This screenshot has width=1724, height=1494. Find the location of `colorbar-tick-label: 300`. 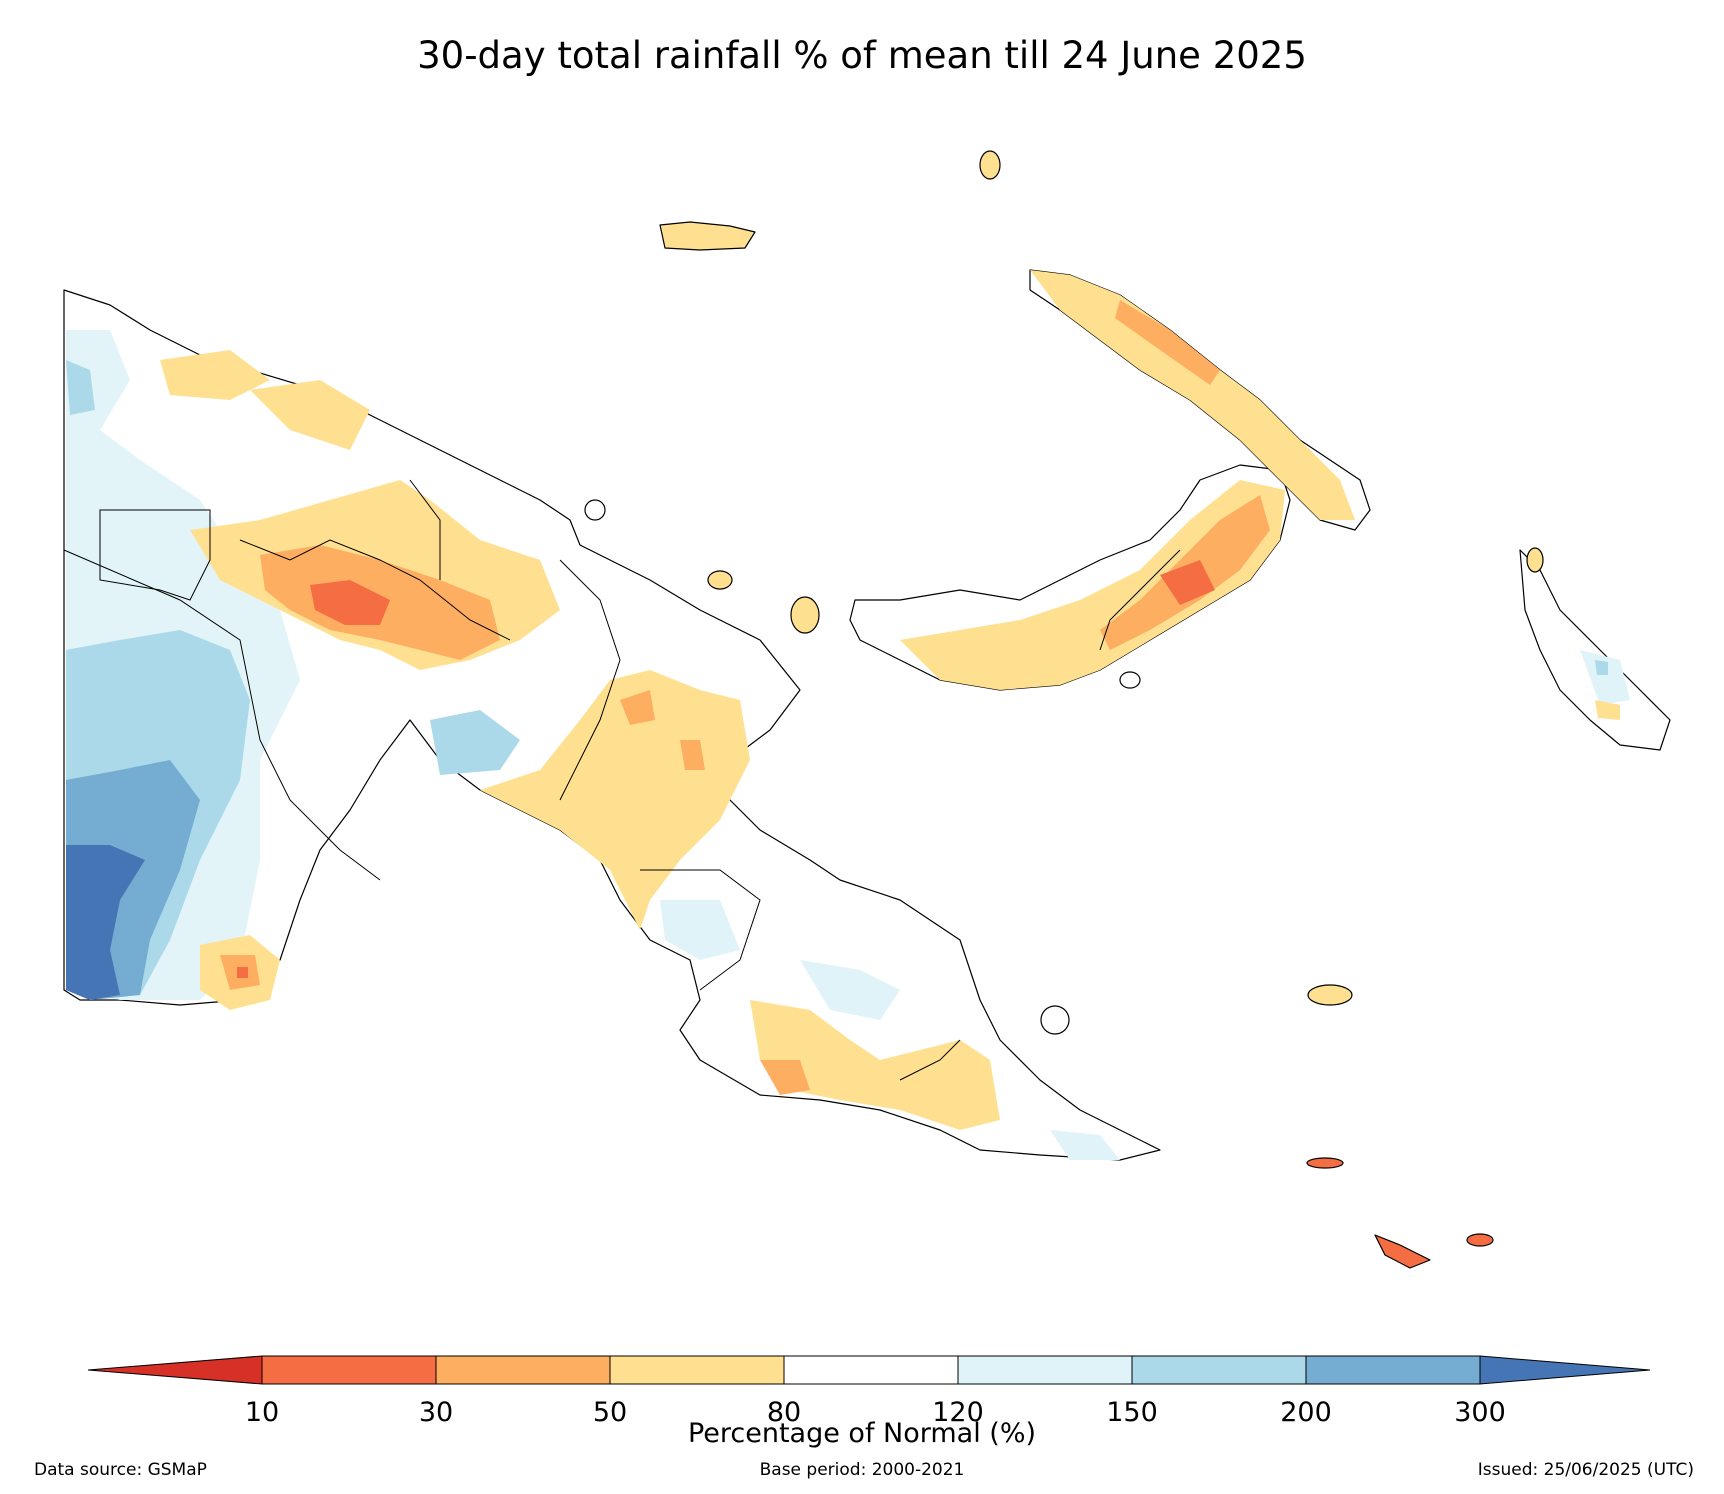

colorbar-tick-label: 300 is located at coordinates (1480, 1412).